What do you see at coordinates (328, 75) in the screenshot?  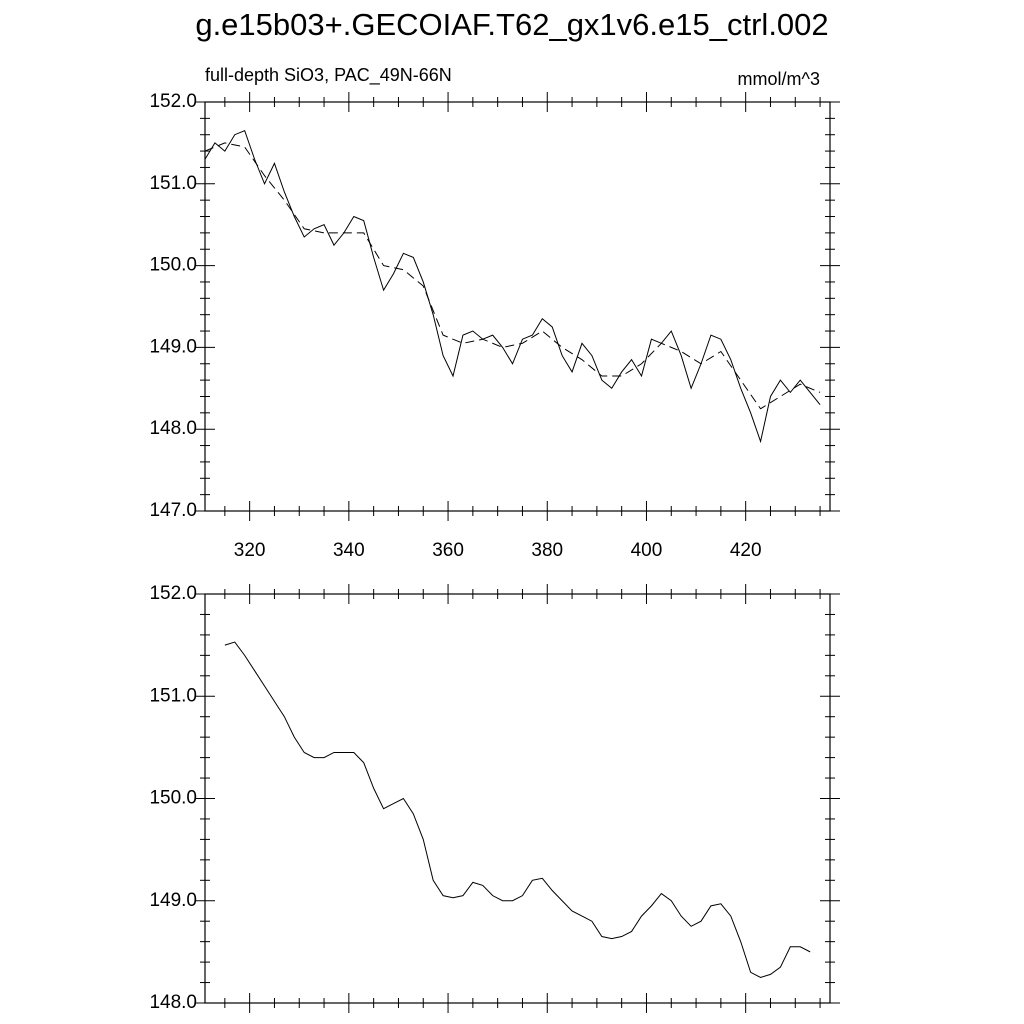 I see `subtitle: full-depth SiO3, PAC_49N-66N` at bounding box center [328, 75].